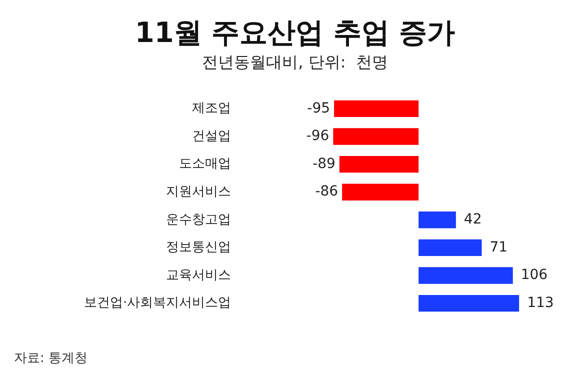 This screenshot has width=570, height=379. I want to click on data-label: 71, so click(499, 247).